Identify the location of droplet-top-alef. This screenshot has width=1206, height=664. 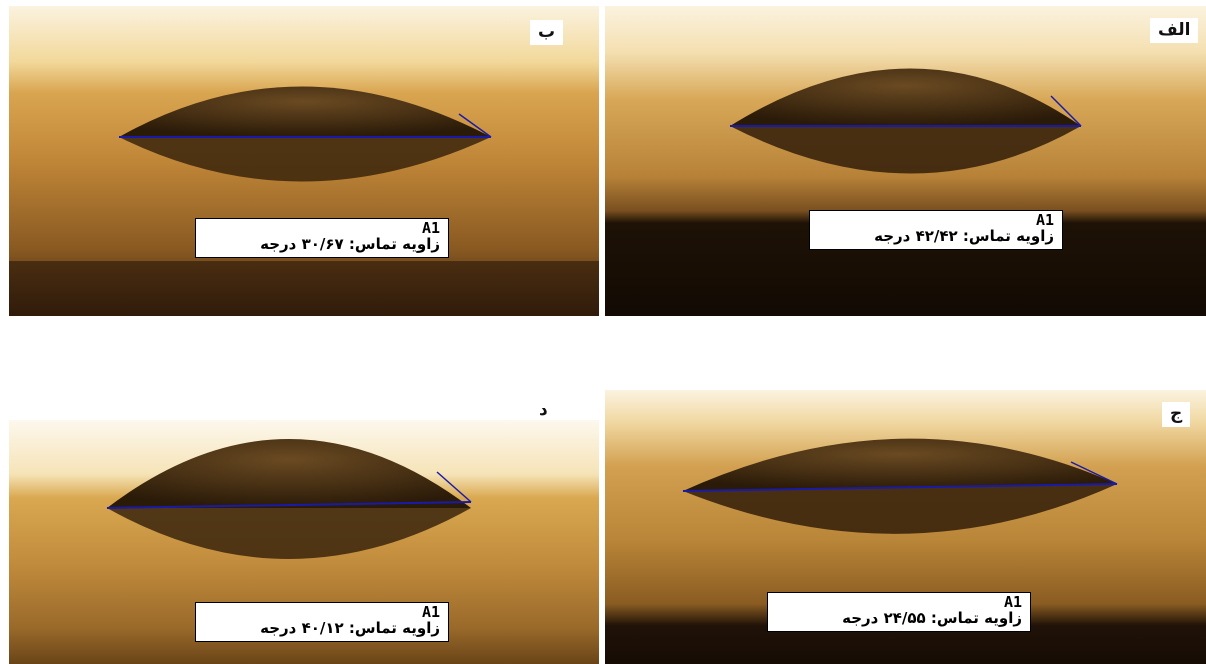
(905, 97).